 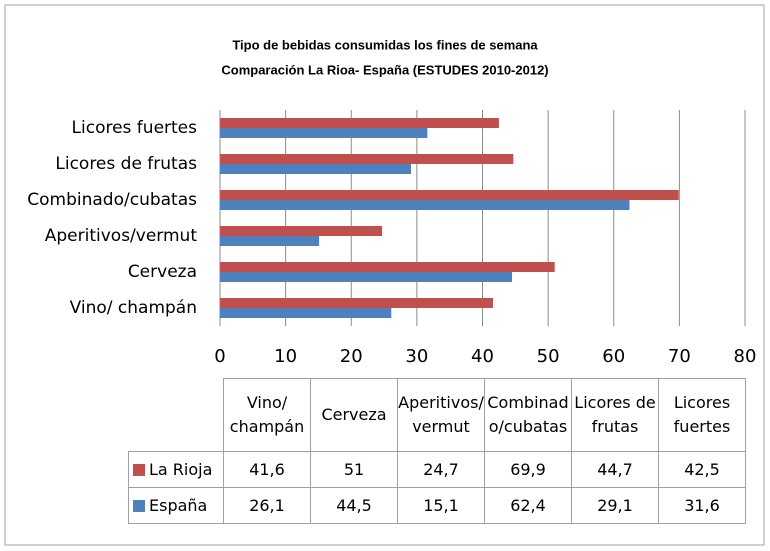 What do you see at coordinates (745, 356) in the screenshot?
I see `x-tick-label: 80` at bounding box center [745, 356].